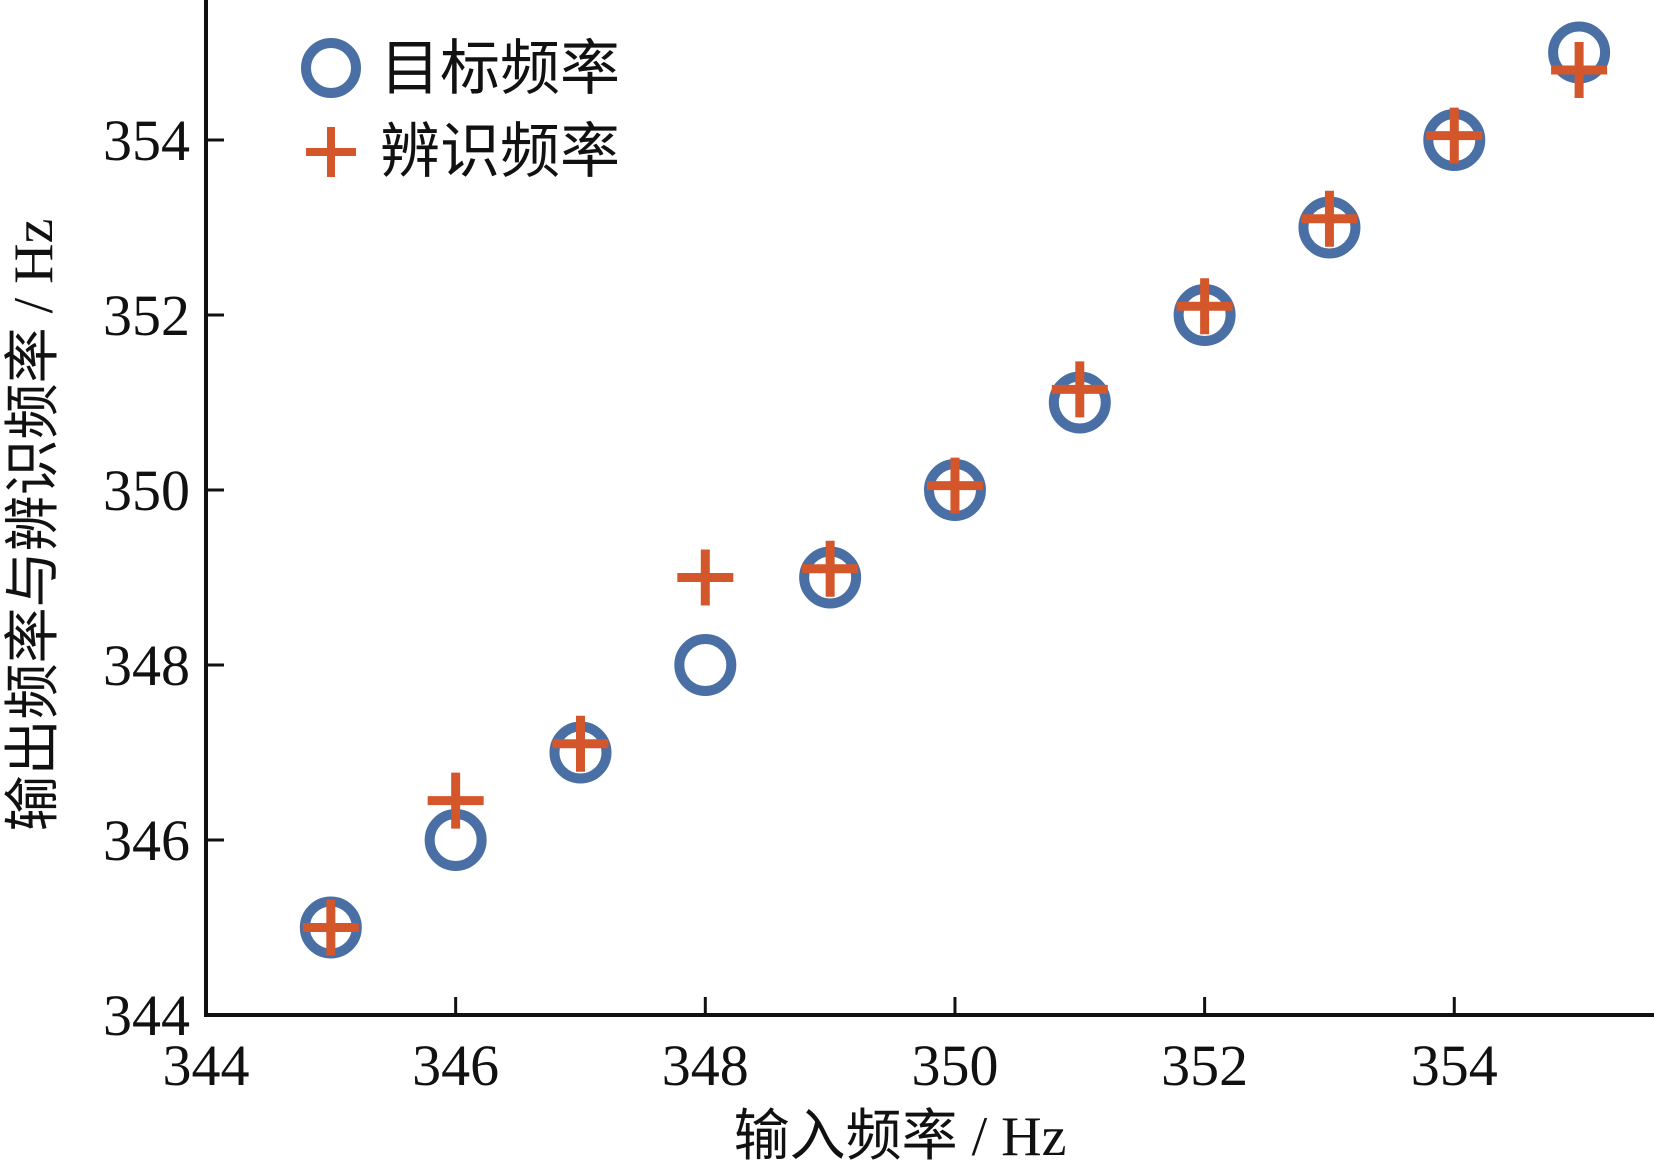 The height and width of the screenshot is (1164, 1654). I want to click on x-tick-label: 352, so click(1204, 1065).